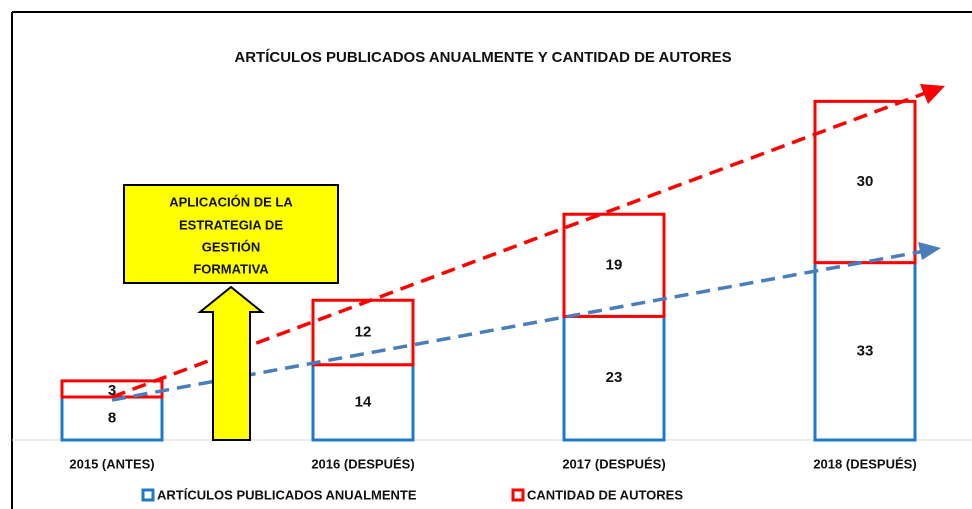 This screenshot has height=509, width=972. What do you see at coordinates (932, 94) in the screenshot?
I see `trend-red-arrow` at bounding box center [932, 94].